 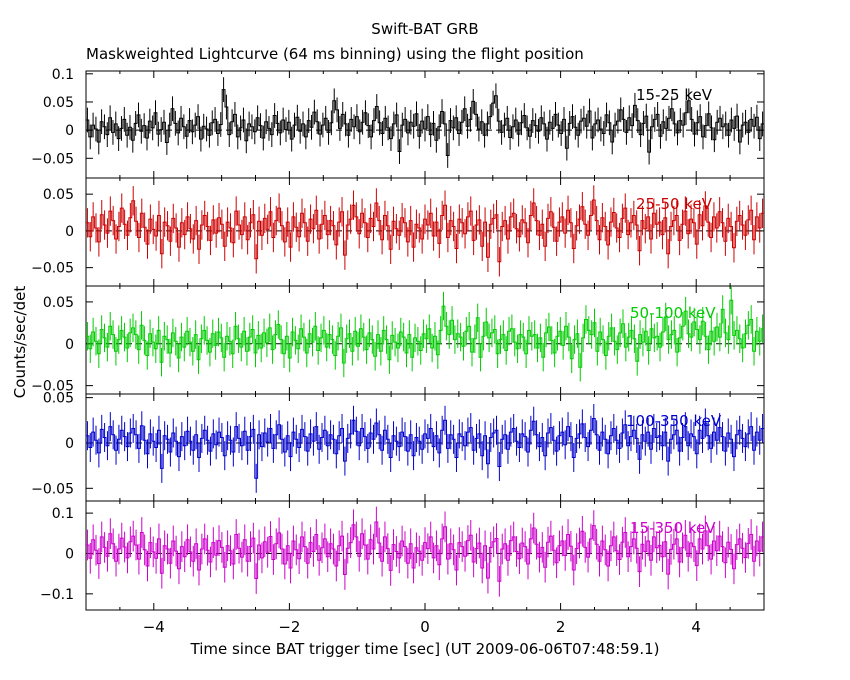 What do you see at coordinates (425, 29) in the screenshot?
I see `chart-title: Swift-BAT GRB` at bounding box center [425, 29].